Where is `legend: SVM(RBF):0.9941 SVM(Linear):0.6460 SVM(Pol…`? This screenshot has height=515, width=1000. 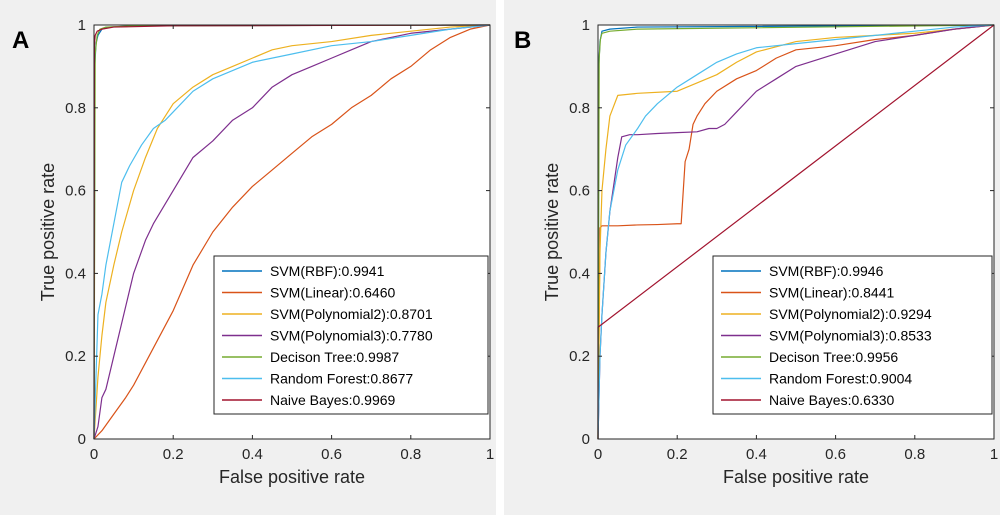
legend: SVM(RBF):0.9941 SVM(Linear):0.6460 SVM(Pol… is located at coordinates (351, 335).